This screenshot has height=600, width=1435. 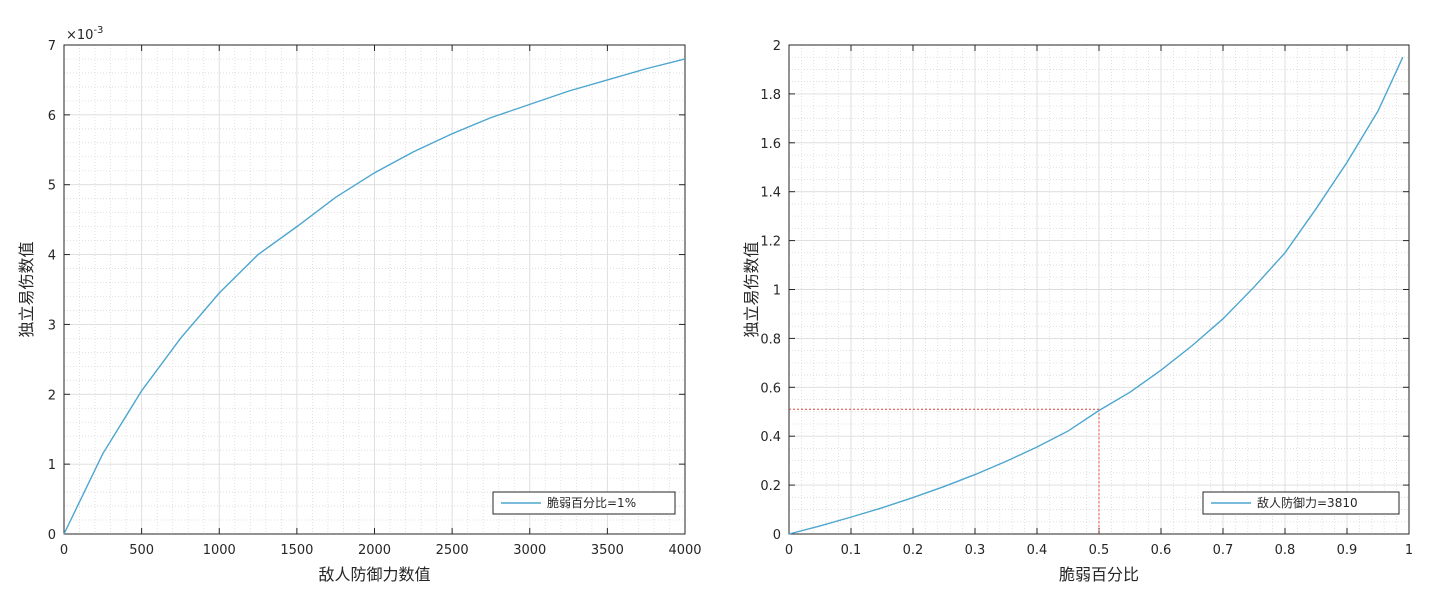 What do you see at coordinates (529, 550) in the screenshot?
I see `x-tick-label: 3000` at bounding box center [529, 550].